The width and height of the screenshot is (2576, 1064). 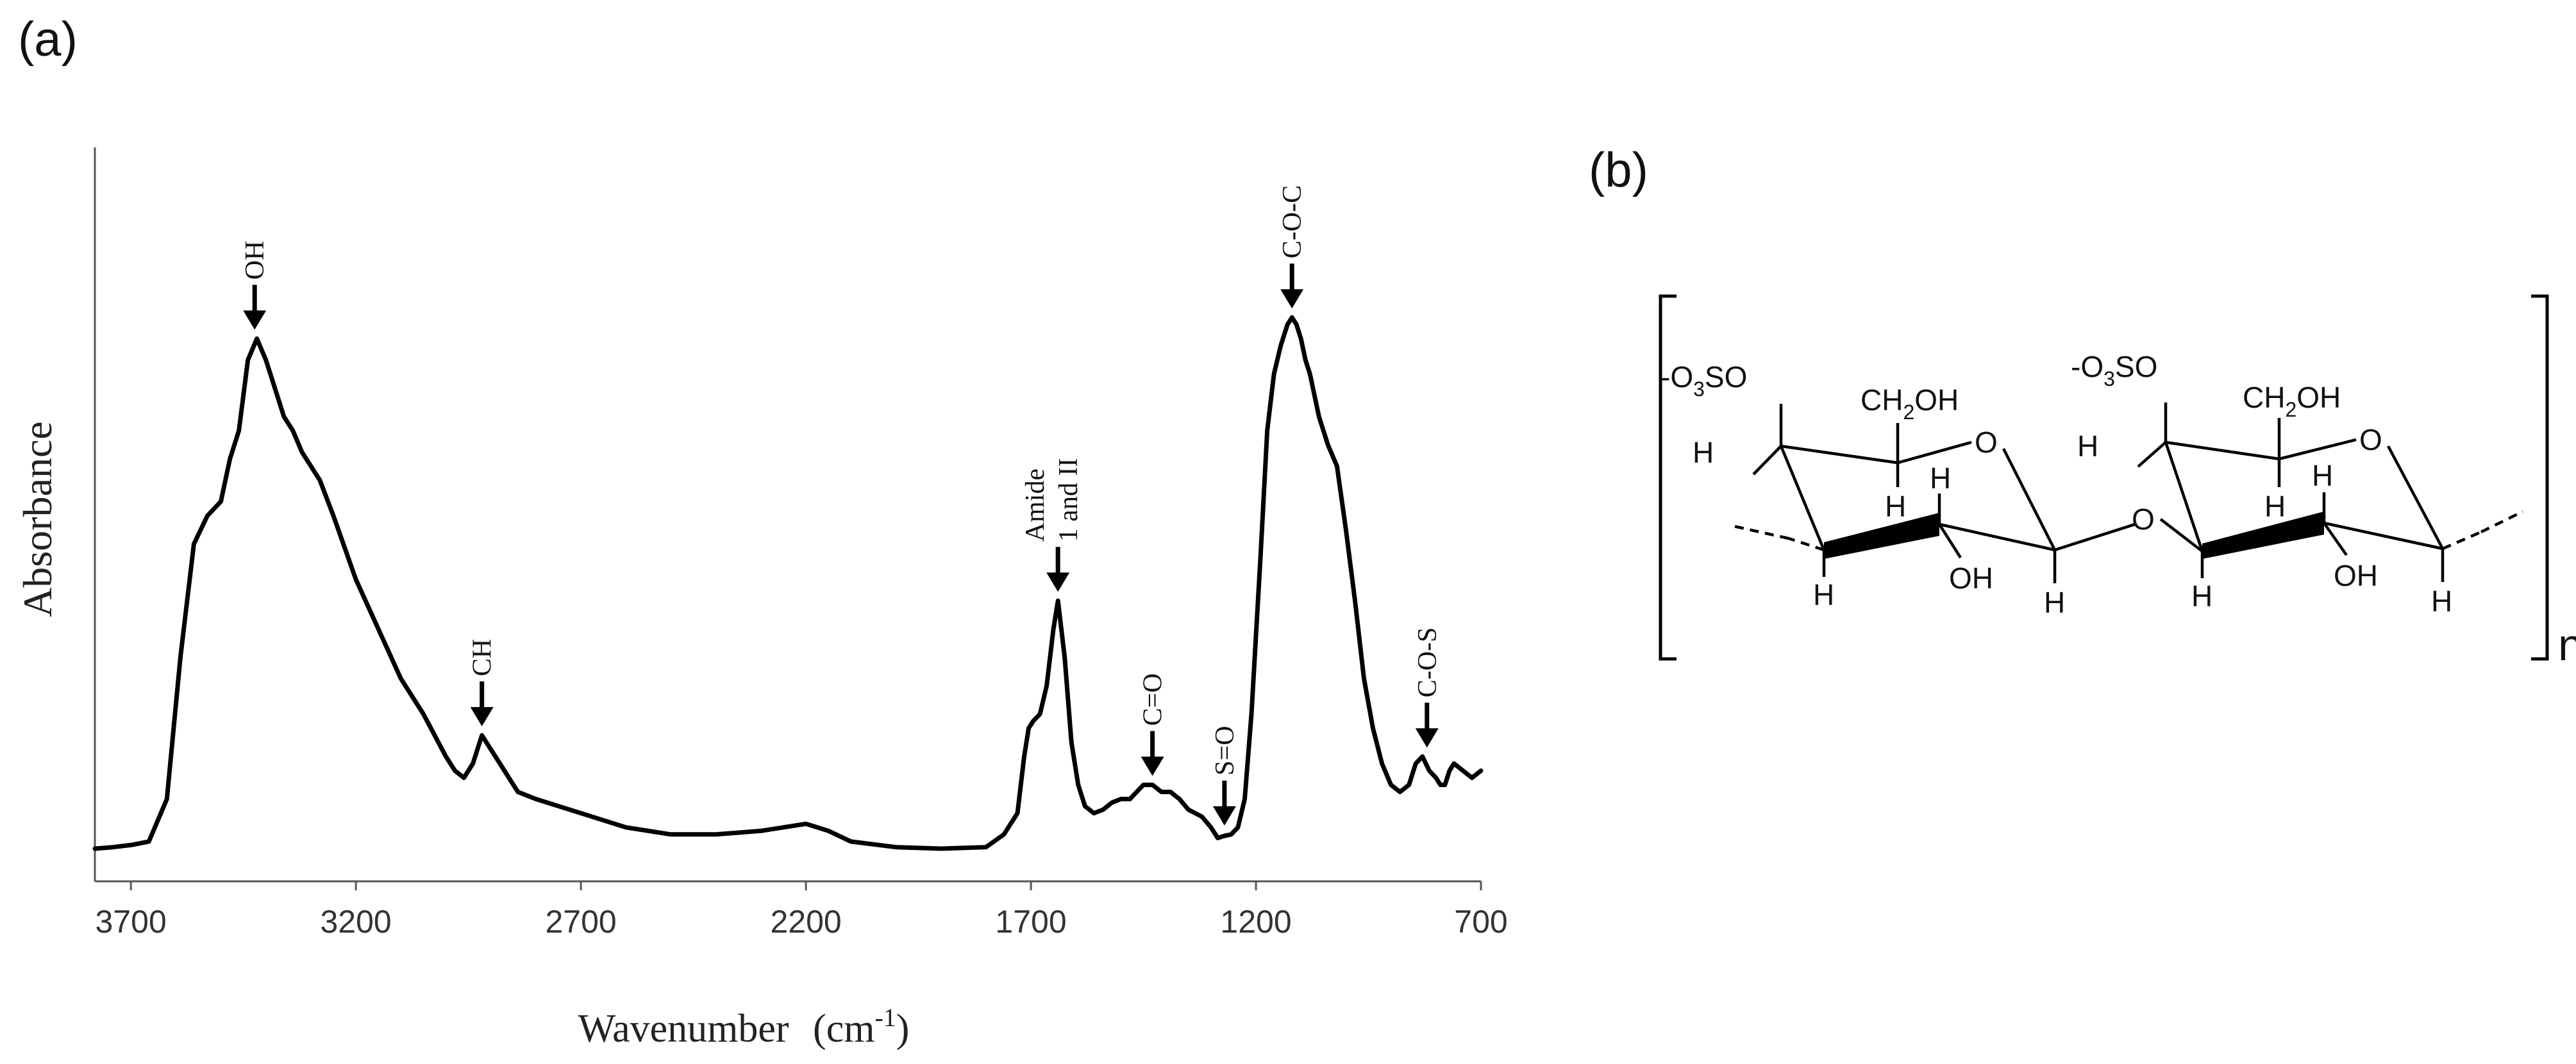 I want to click on h-left-c3: H, so click(x=1940, y=478).